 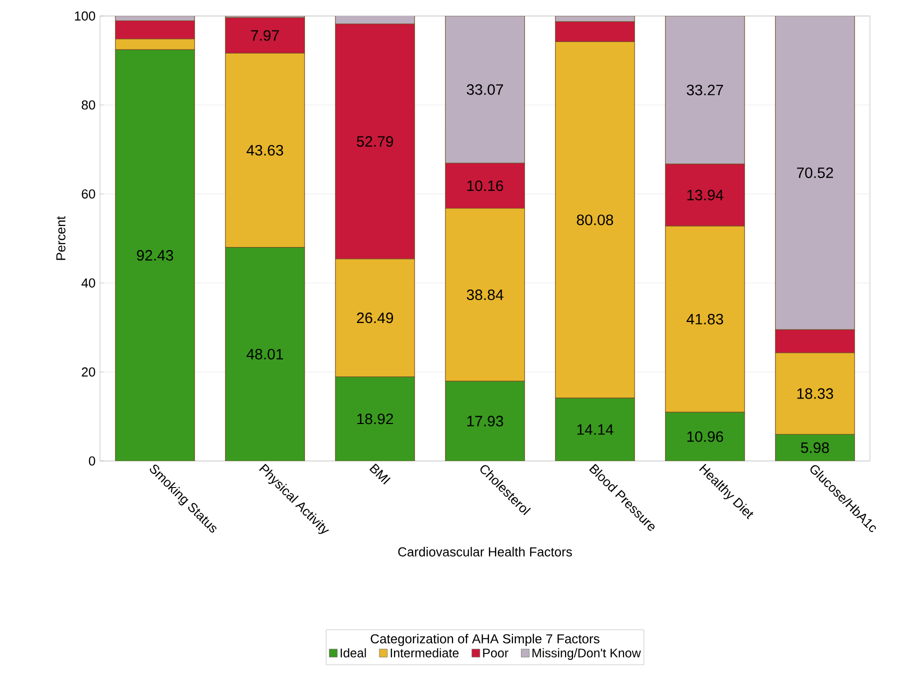 What do you see at coordinates (495, 653) in the screenshot?
I see `legend-label: Poor` at bounding box center [495, 653].